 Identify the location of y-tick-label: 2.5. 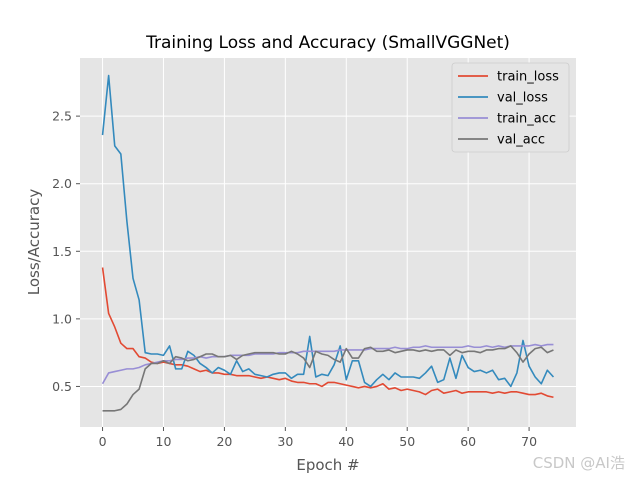
(62, 116).